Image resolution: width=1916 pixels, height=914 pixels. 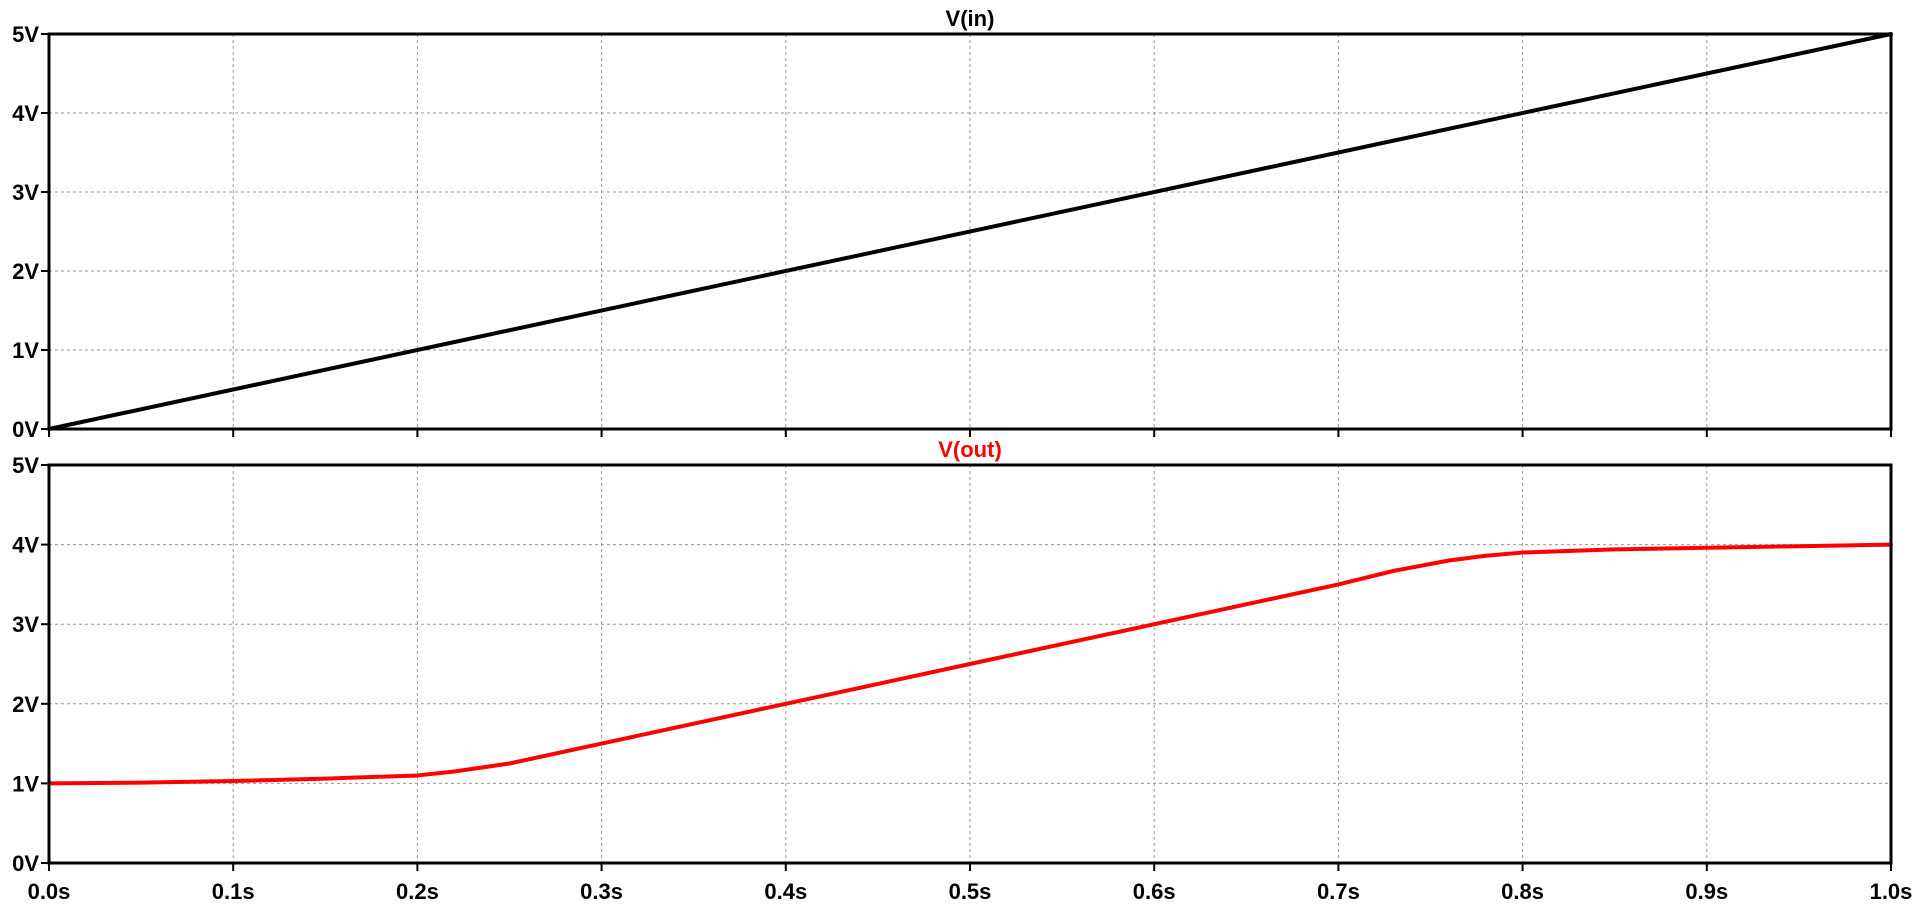 I want to click on x-tick-label: 0.8s, so click(x=1522, y=891).